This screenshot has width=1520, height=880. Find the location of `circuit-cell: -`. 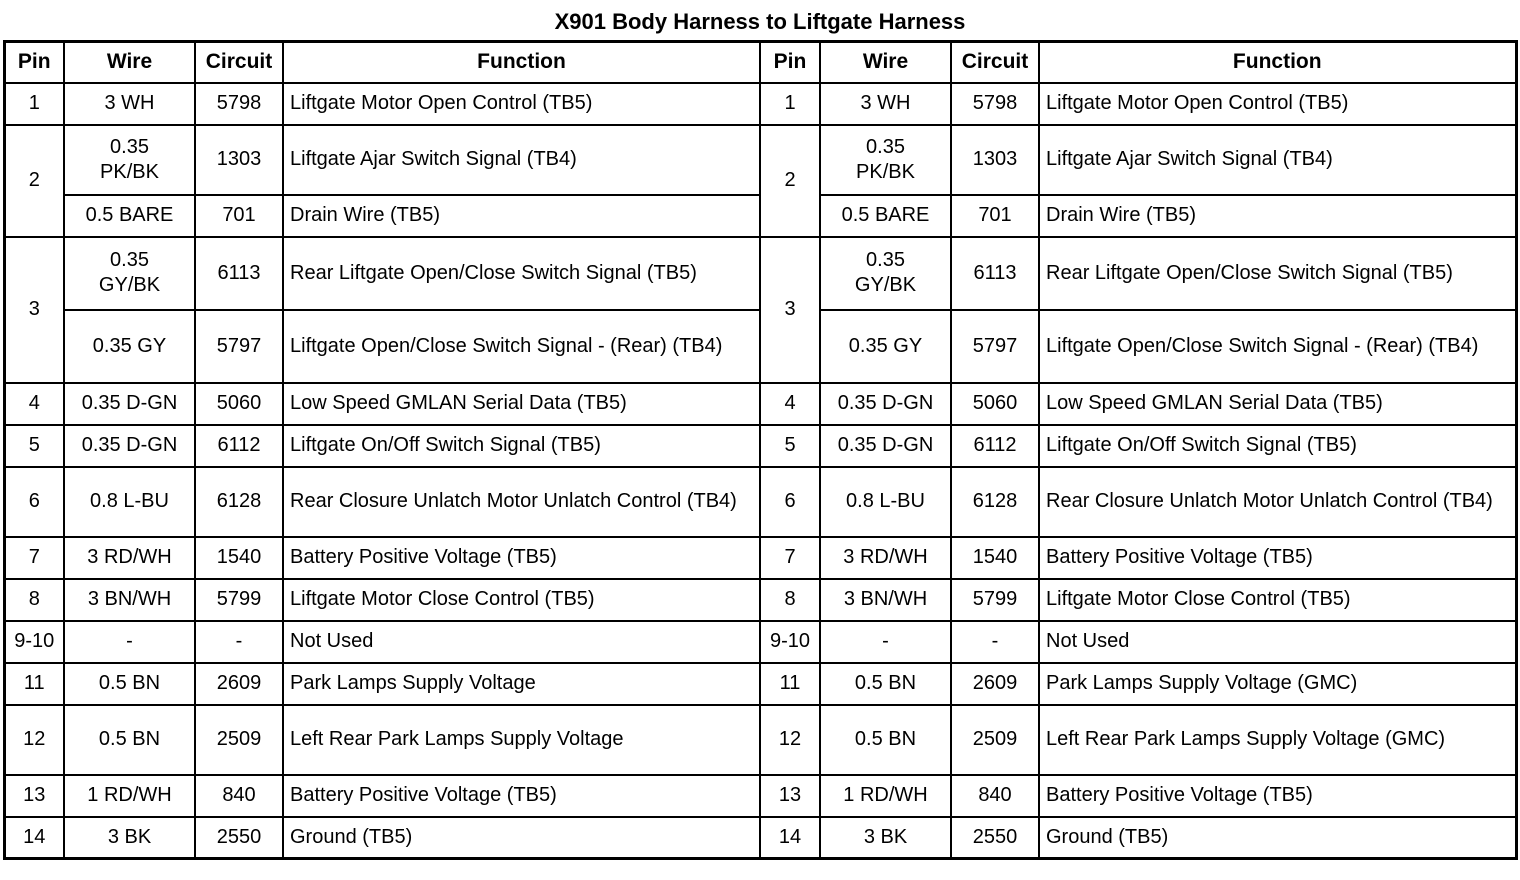

circuit-cell: - is located at coordinates (239, 641).